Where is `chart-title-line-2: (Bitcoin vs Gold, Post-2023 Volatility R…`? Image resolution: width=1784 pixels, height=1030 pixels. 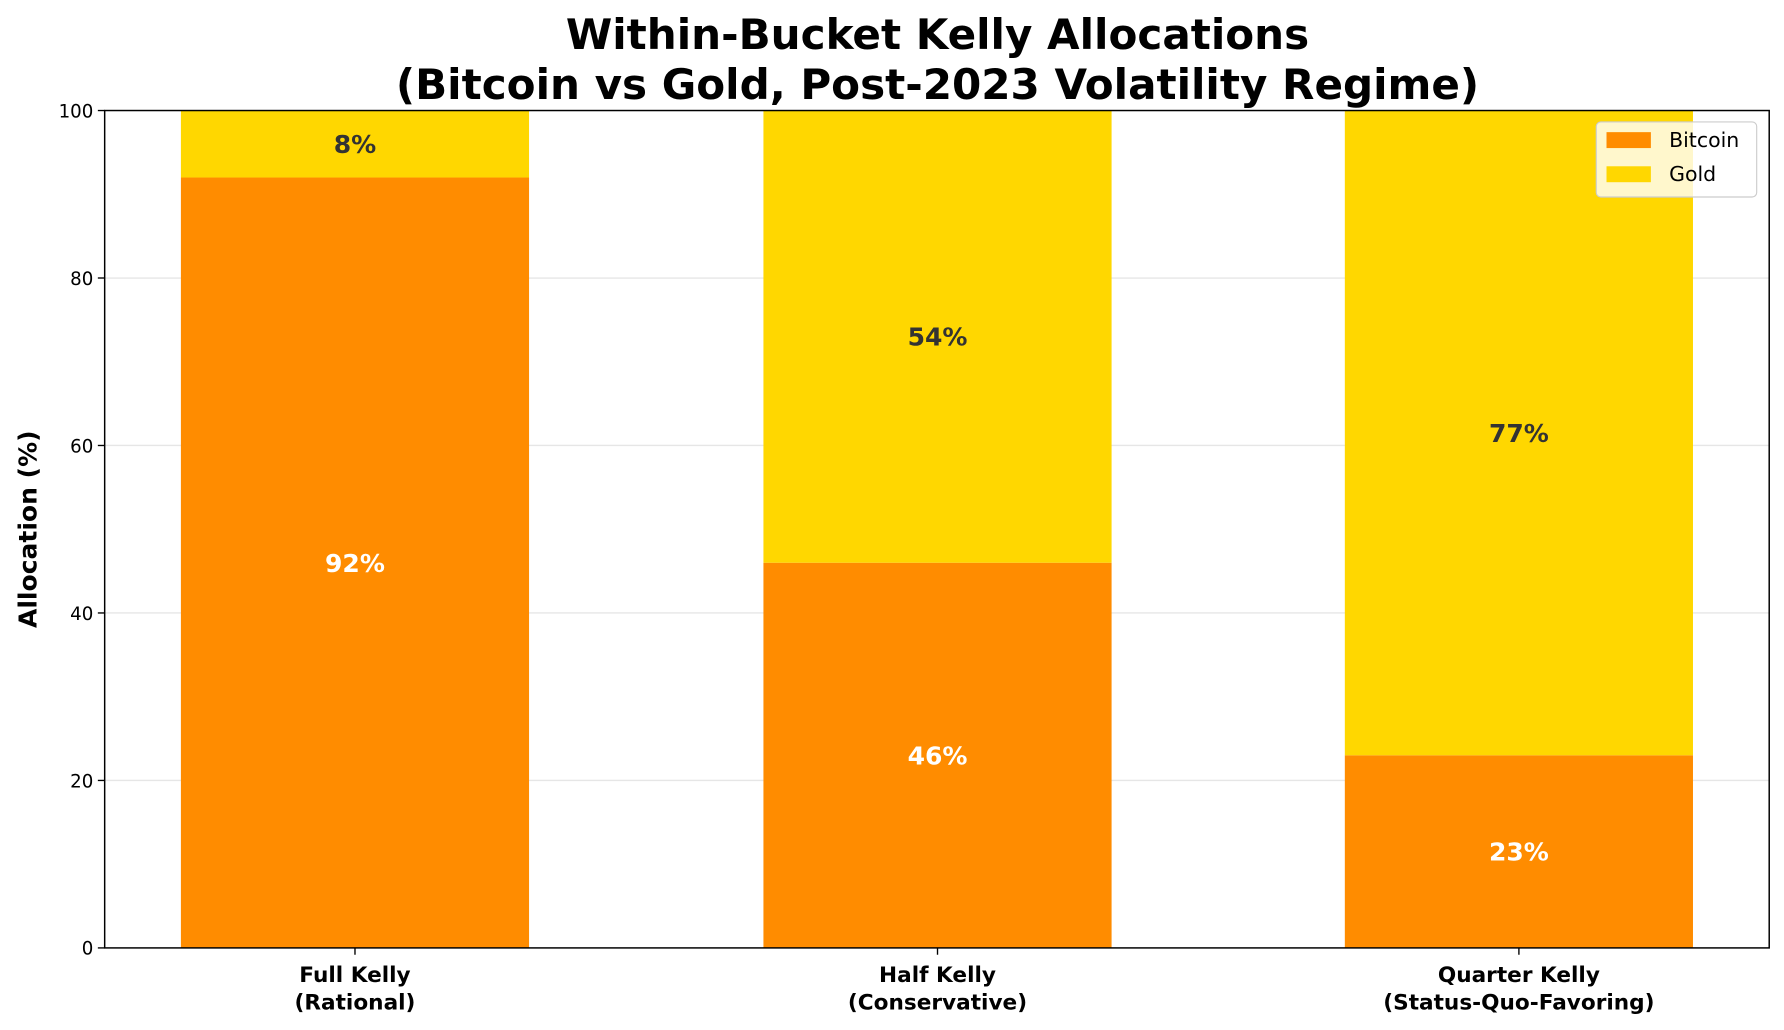
chart-title-line-2: (Bitcoin vs Gold, Post-2023 Volatility R… is located at coordinates (937, 84).